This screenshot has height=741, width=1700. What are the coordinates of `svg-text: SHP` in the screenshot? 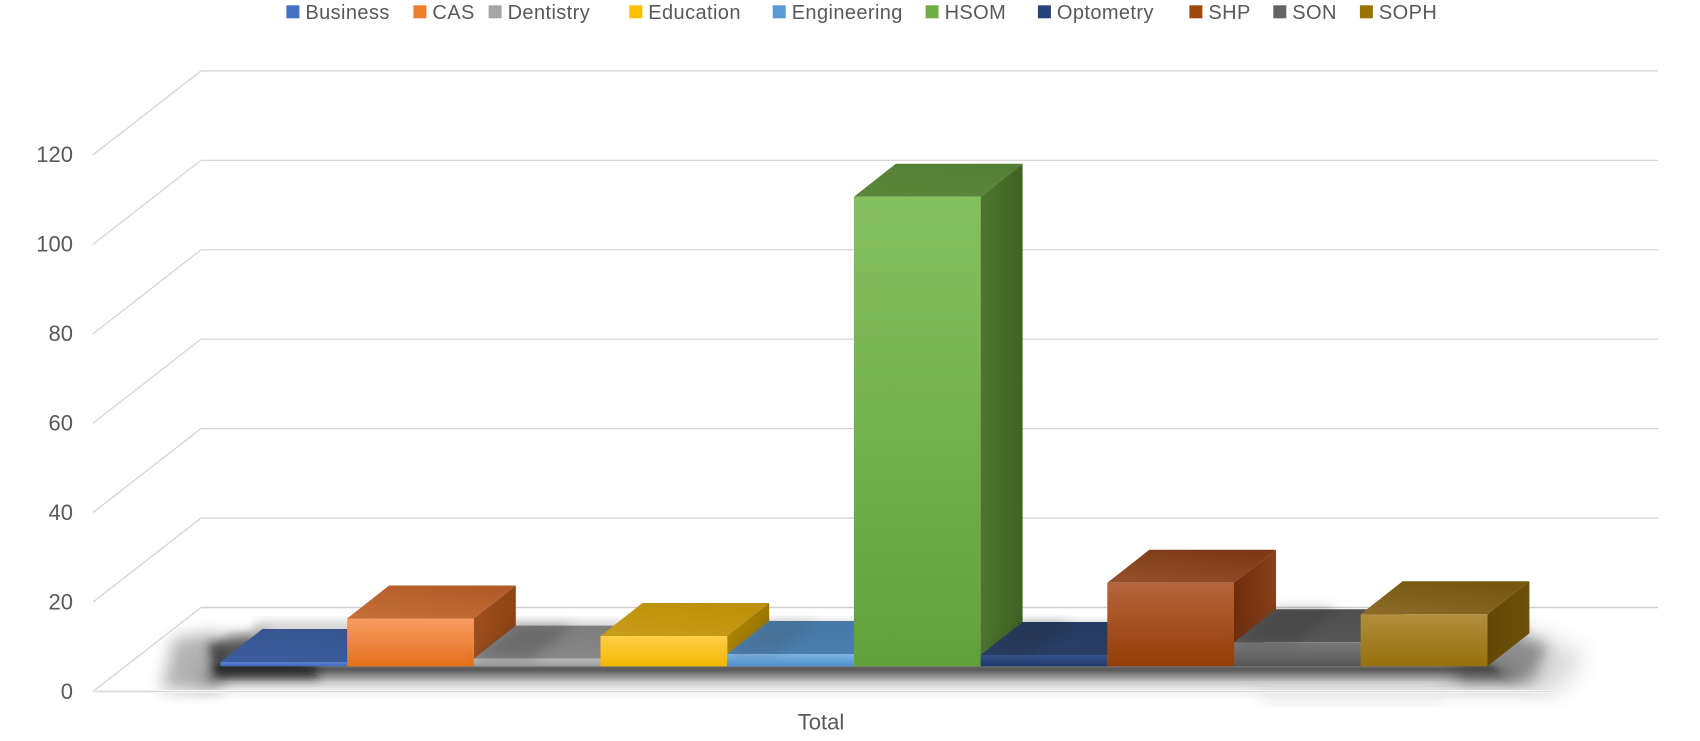 It's located at (1229, 13).